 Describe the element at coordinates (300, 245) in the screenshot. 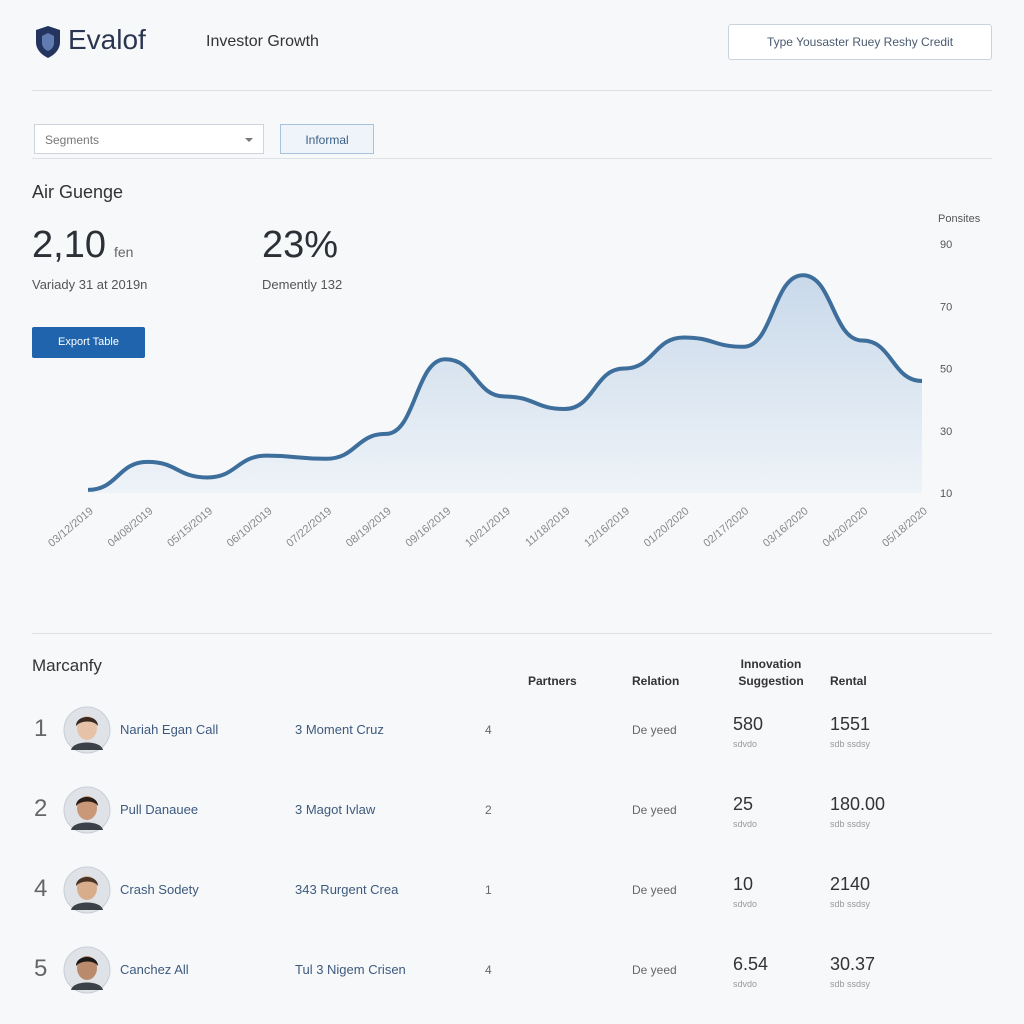

I see `metric-value: 23%` at that location.